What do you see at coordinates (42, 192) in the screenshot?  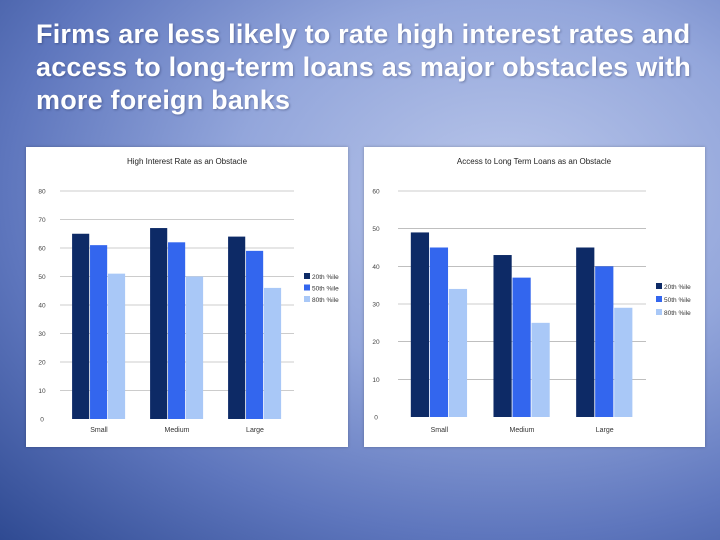 I see `y-tick-label: 80` at bounding box center [42, 192].